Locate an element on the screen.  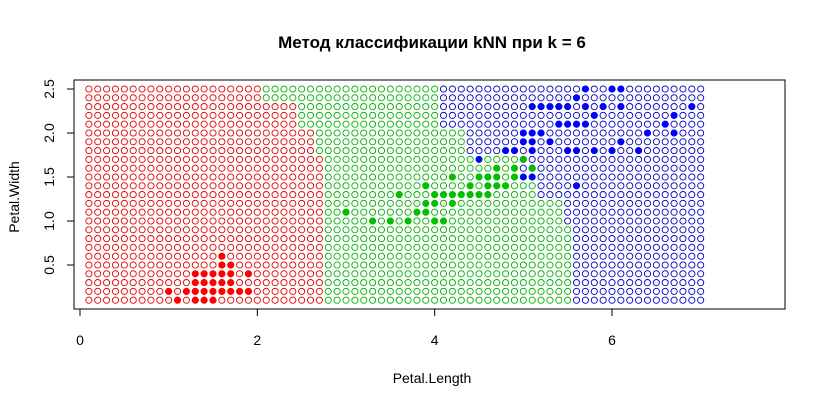
x-tick-label: 2 is located at coordinates (257, 340).